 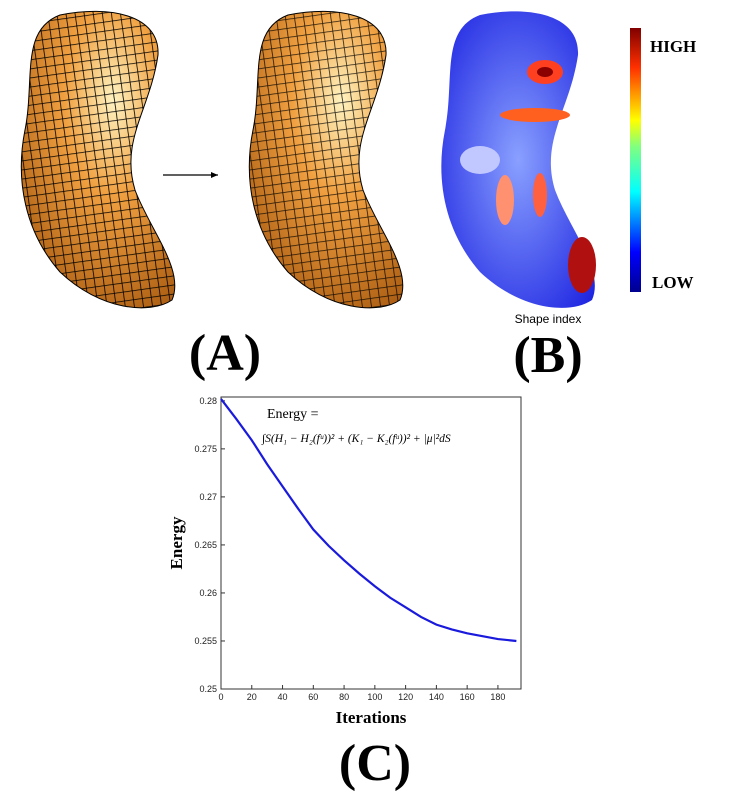 What do you see at coordinates (190, 175) in the screenshot?
I see `arrow` at bounding box center [190, 175].